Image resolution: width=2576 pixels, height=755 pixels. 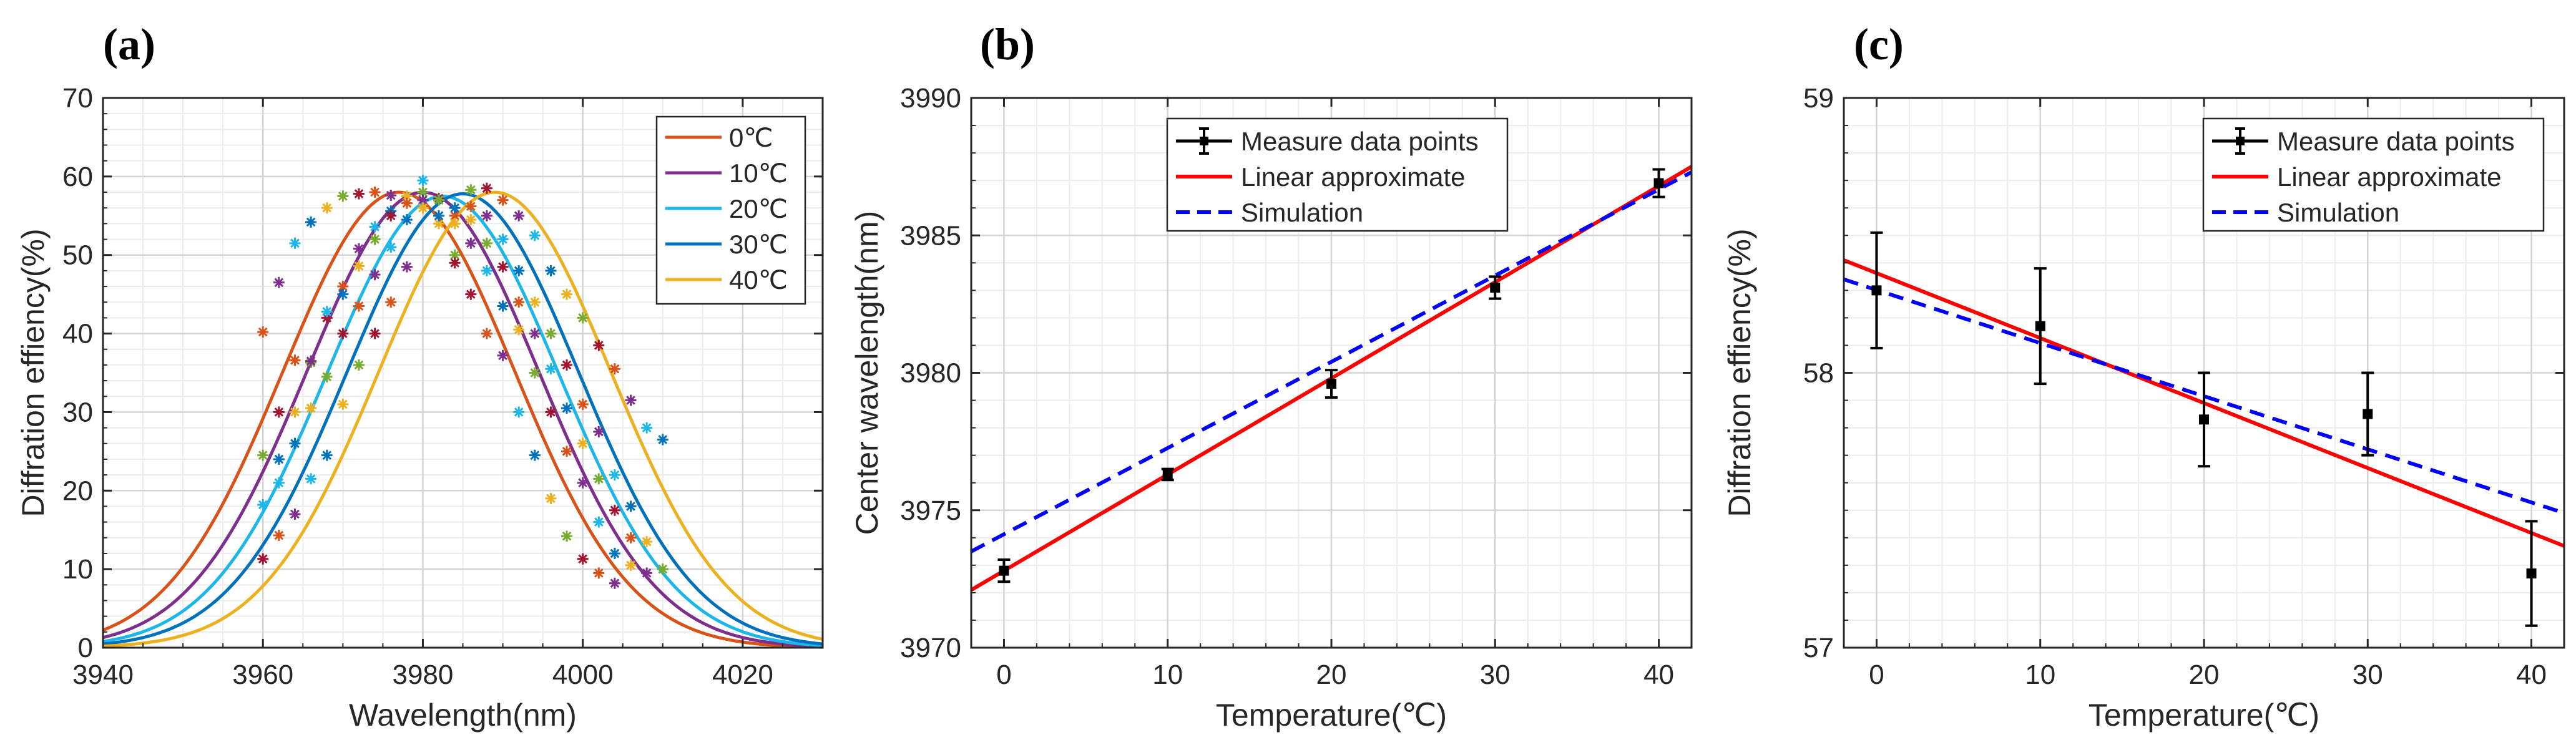 I want to click on legend-label: Measure data points, so click(x=2396, y=141).